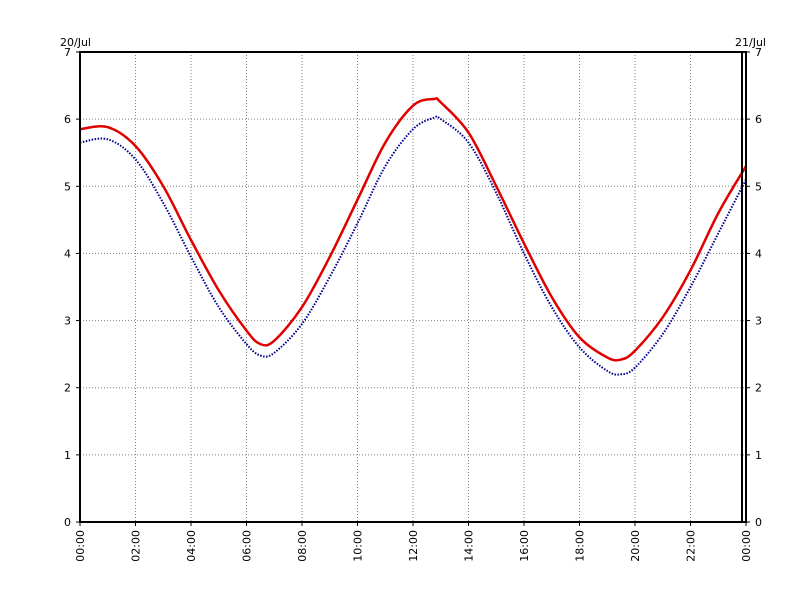 The height and width of the screenshot is (600, 800). What do you see at coordinates (191, 546) in the screenshot?
I see `x-tick-label: 04:00` at bounding box center [191, 546].